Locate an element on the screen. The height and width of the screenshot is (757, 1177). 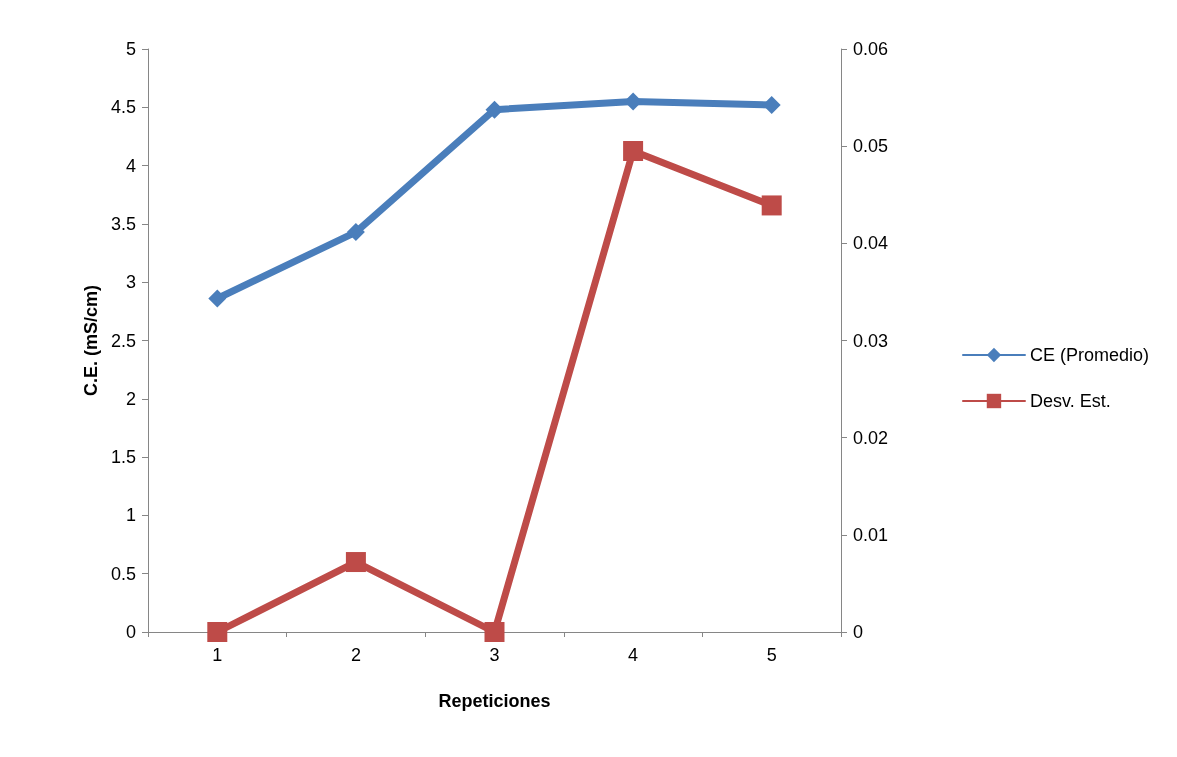
y2-tick-label: 0.01 is located at coordinates (871, 534).